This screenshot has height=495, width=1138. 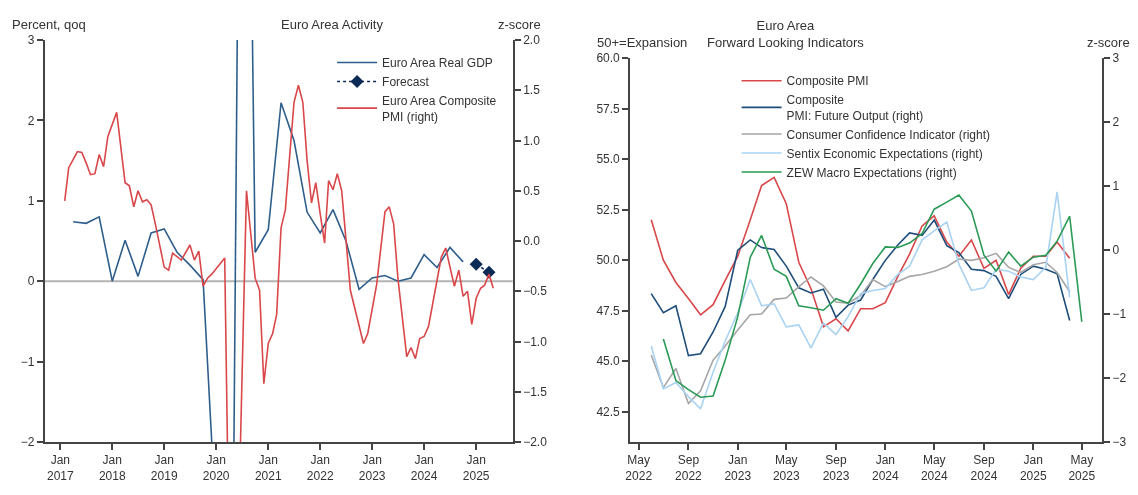 What do you see at coordinates (49, 24) in the screenshot?
I see `y-axis-title: Percent, qoq` at bounding box center [49, 24].